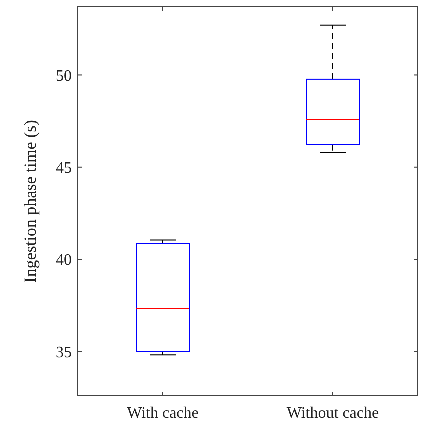  I want to click on x-tick-label: With cache, so click(163, 413).